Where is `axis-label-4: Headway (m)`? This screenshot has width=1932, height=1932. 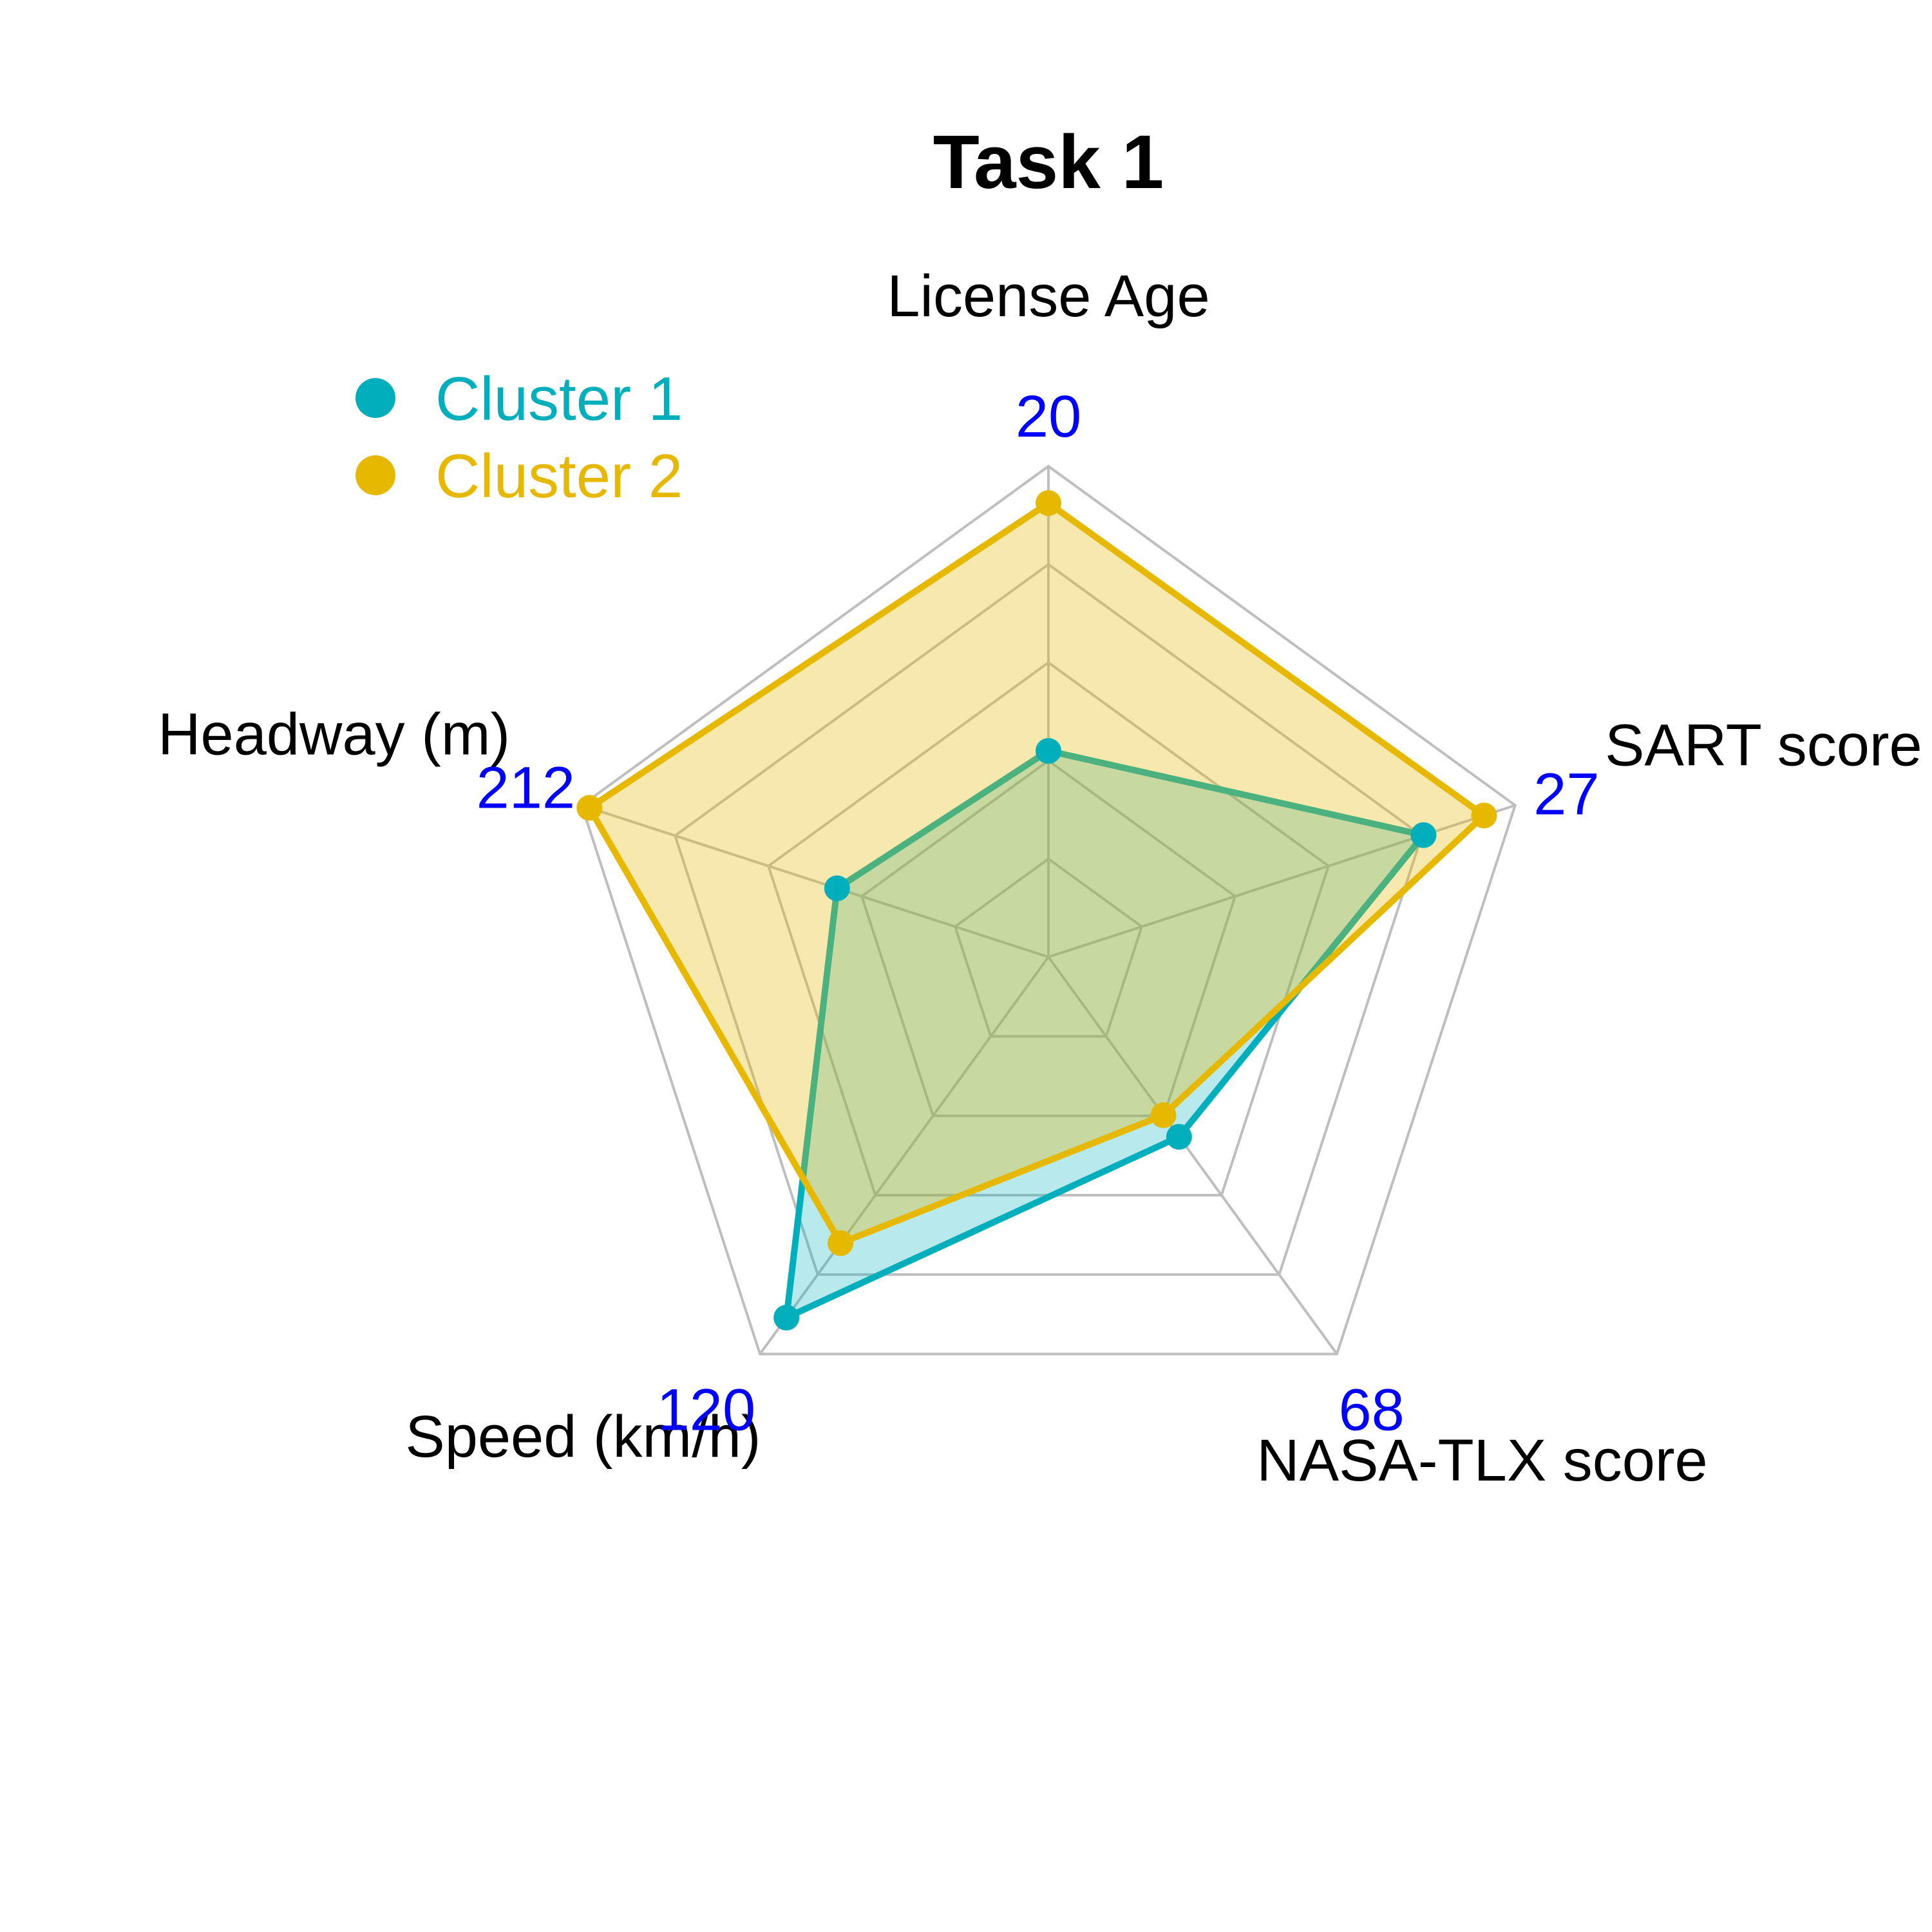
axis-label-4: Headway (m) is located at coordinates (334, 735).